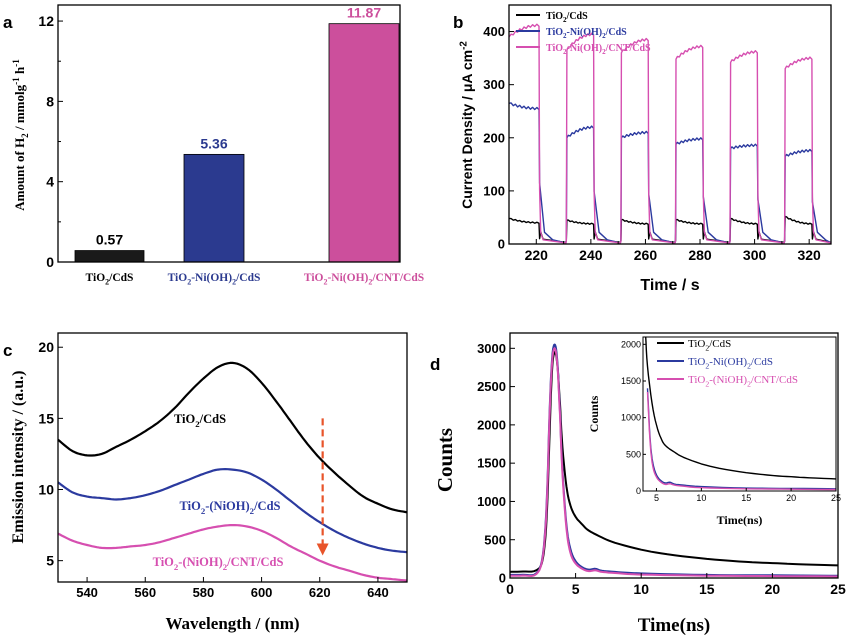  What do you see at coordinates (50, 101) in the screenshot?
I see `y-tick-label: 8` at bounding box center [50, 101].